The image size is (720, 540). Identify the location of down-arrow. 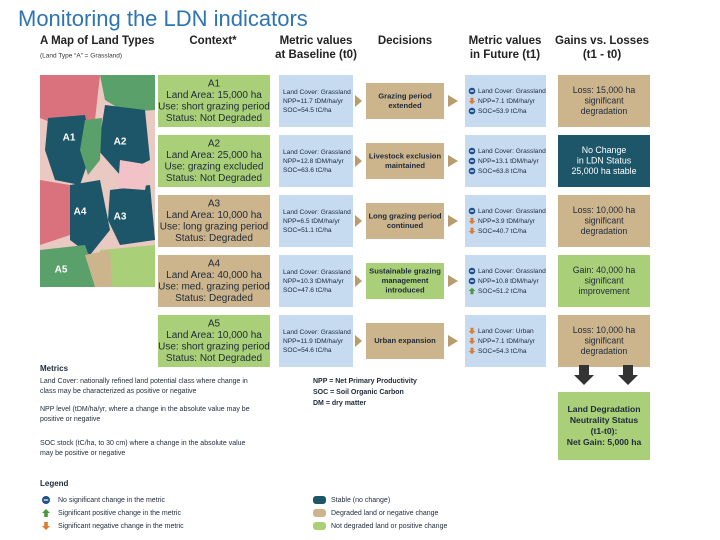
(628, 375).